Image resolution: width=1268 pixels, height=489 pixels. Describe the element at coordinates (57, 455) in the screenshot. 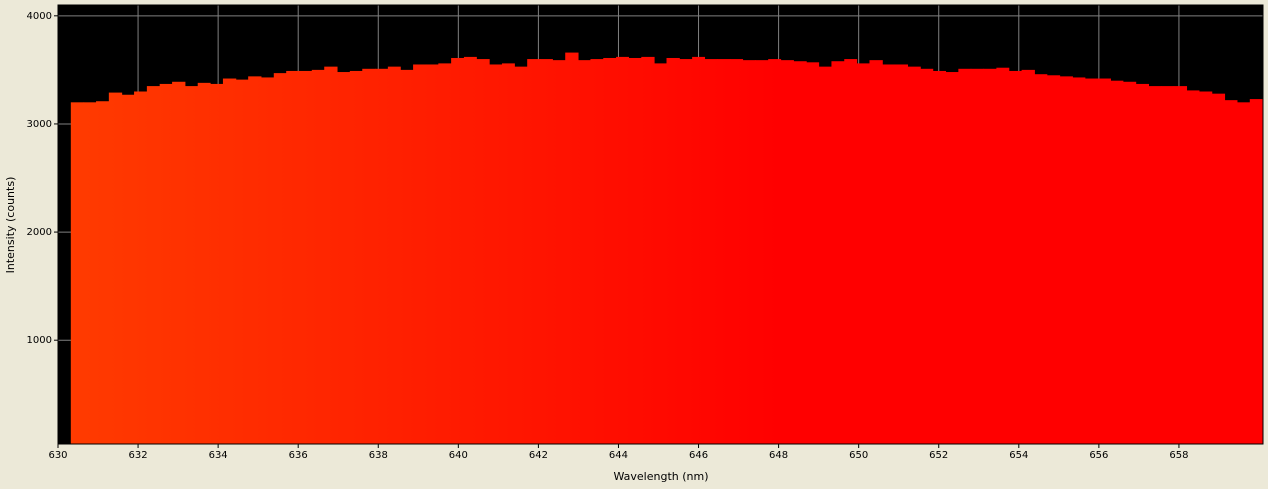

I see `x-tick-label: 630` at that location.